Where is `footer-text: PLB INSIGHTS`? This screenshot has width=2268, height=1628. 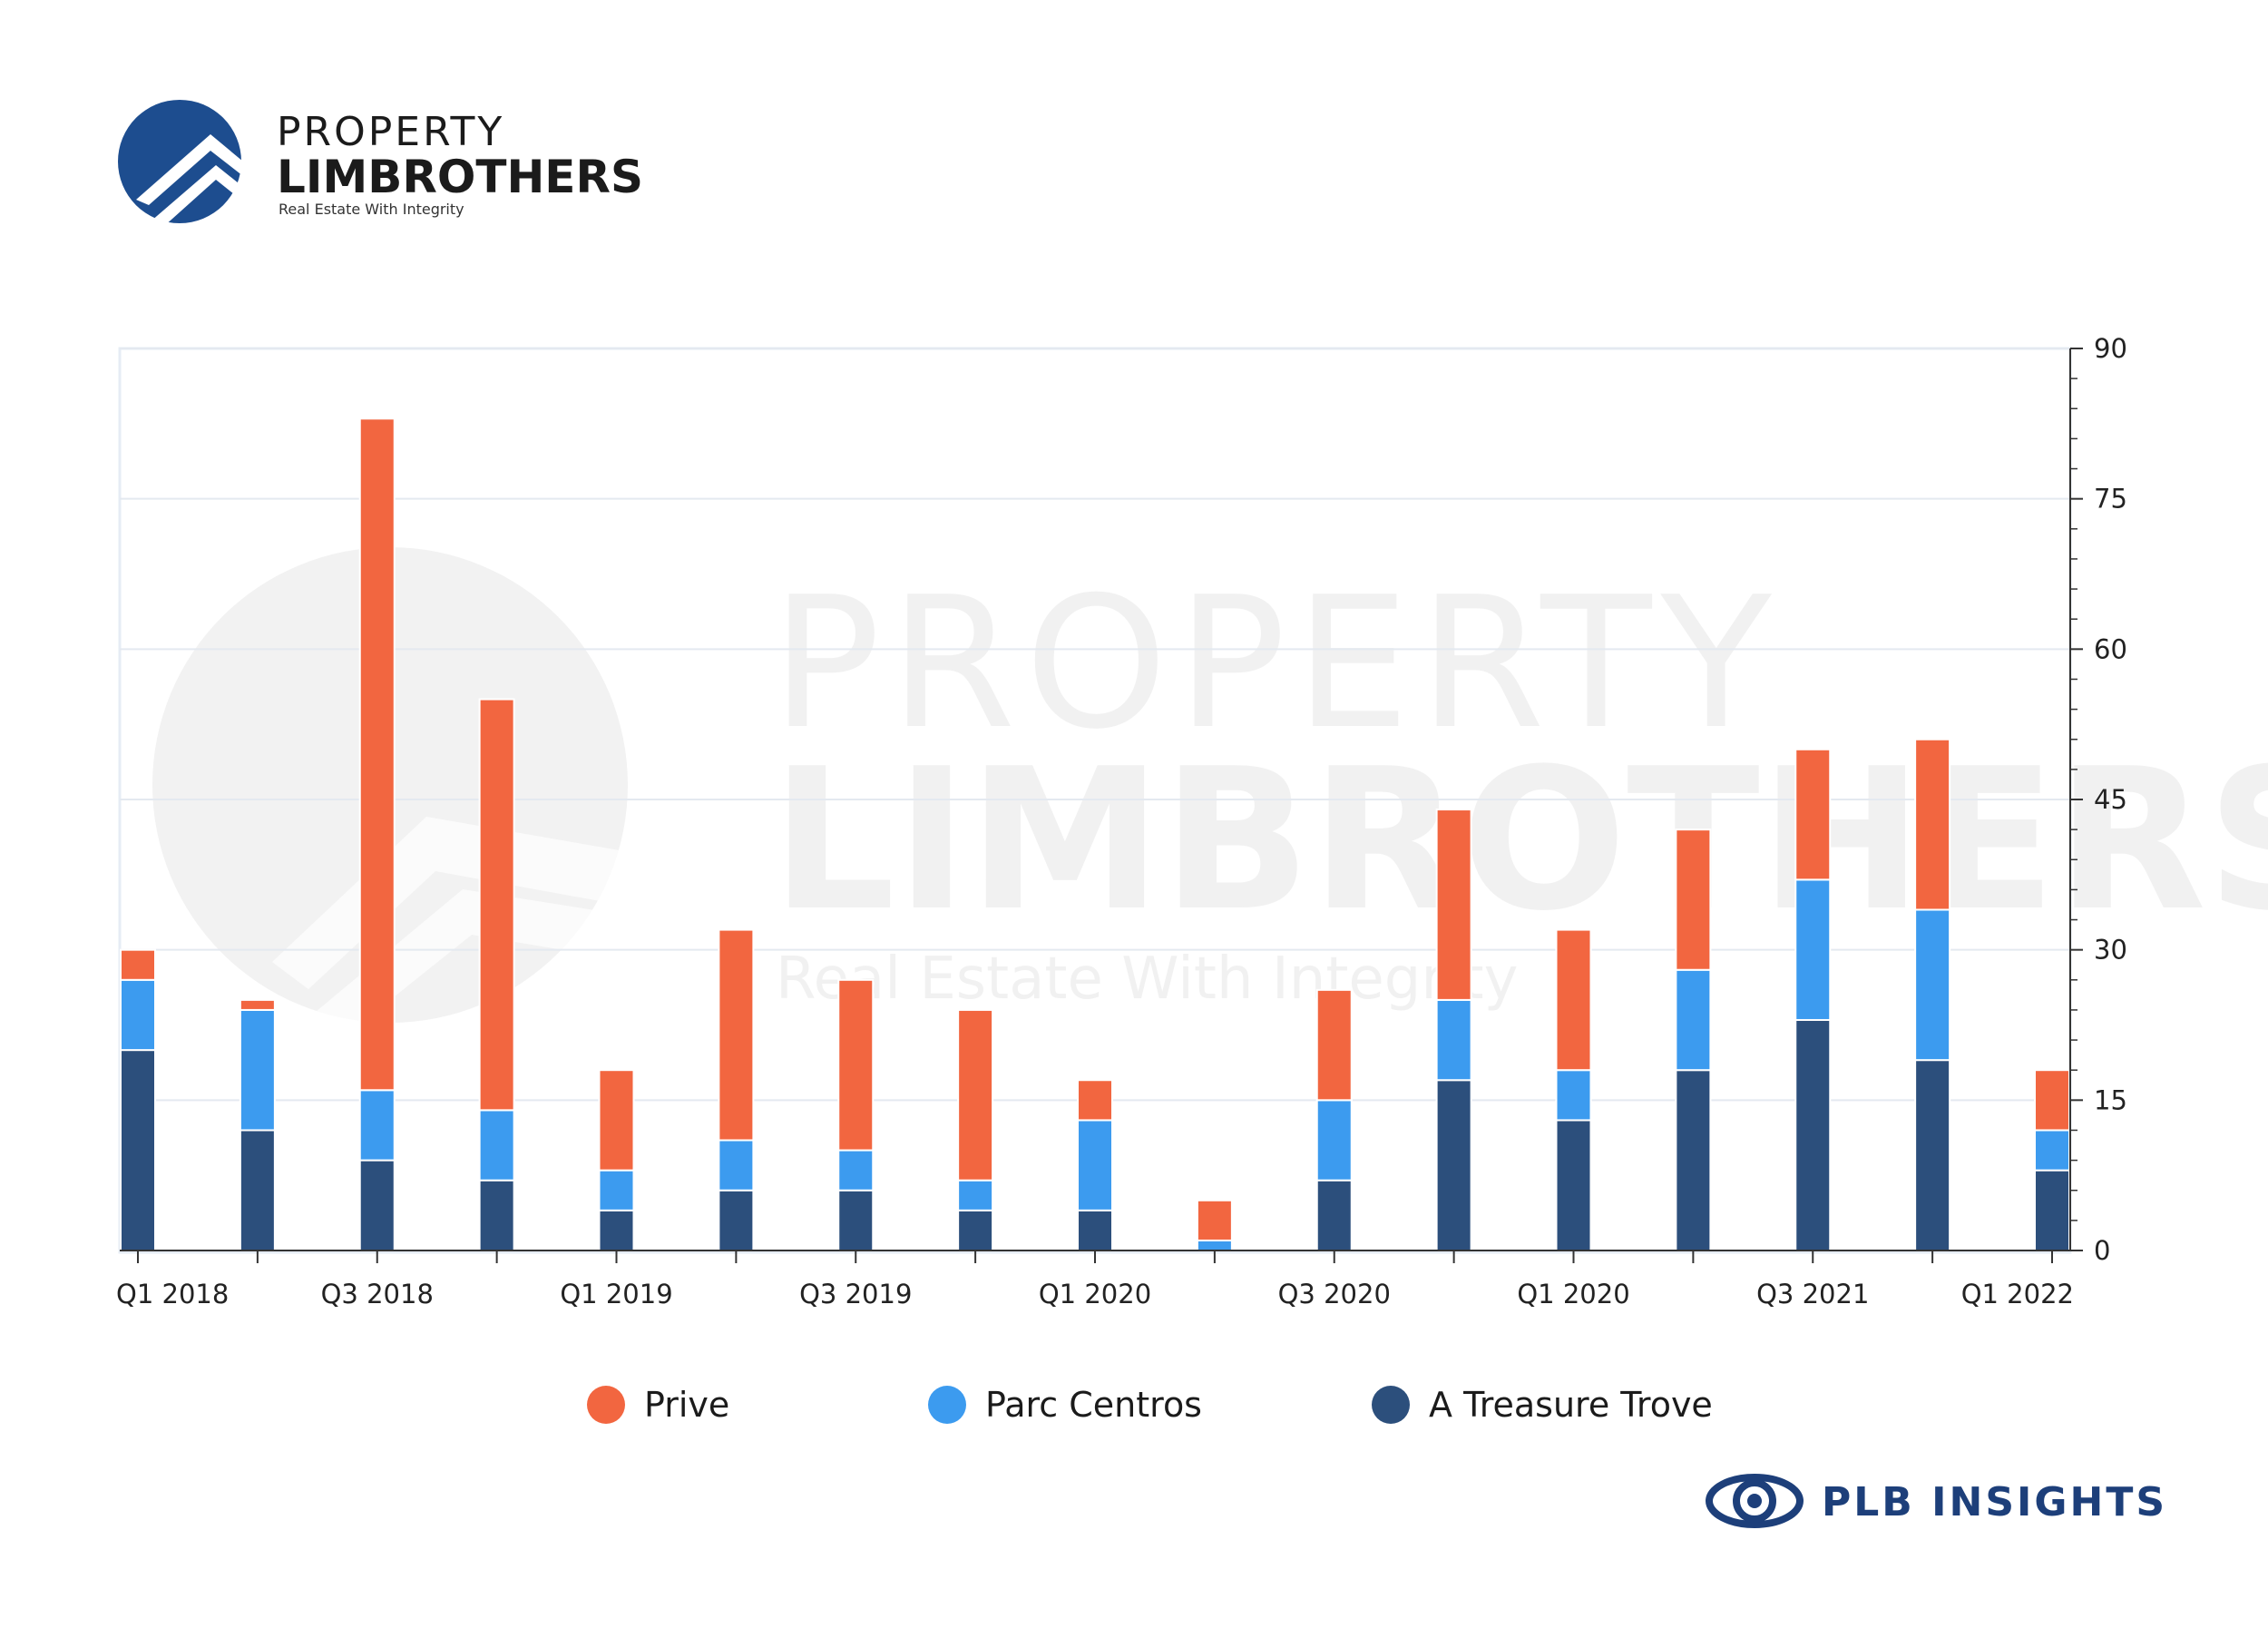 footer-text: PLB INSIGHTS is located at coordinates (1995, 1502).